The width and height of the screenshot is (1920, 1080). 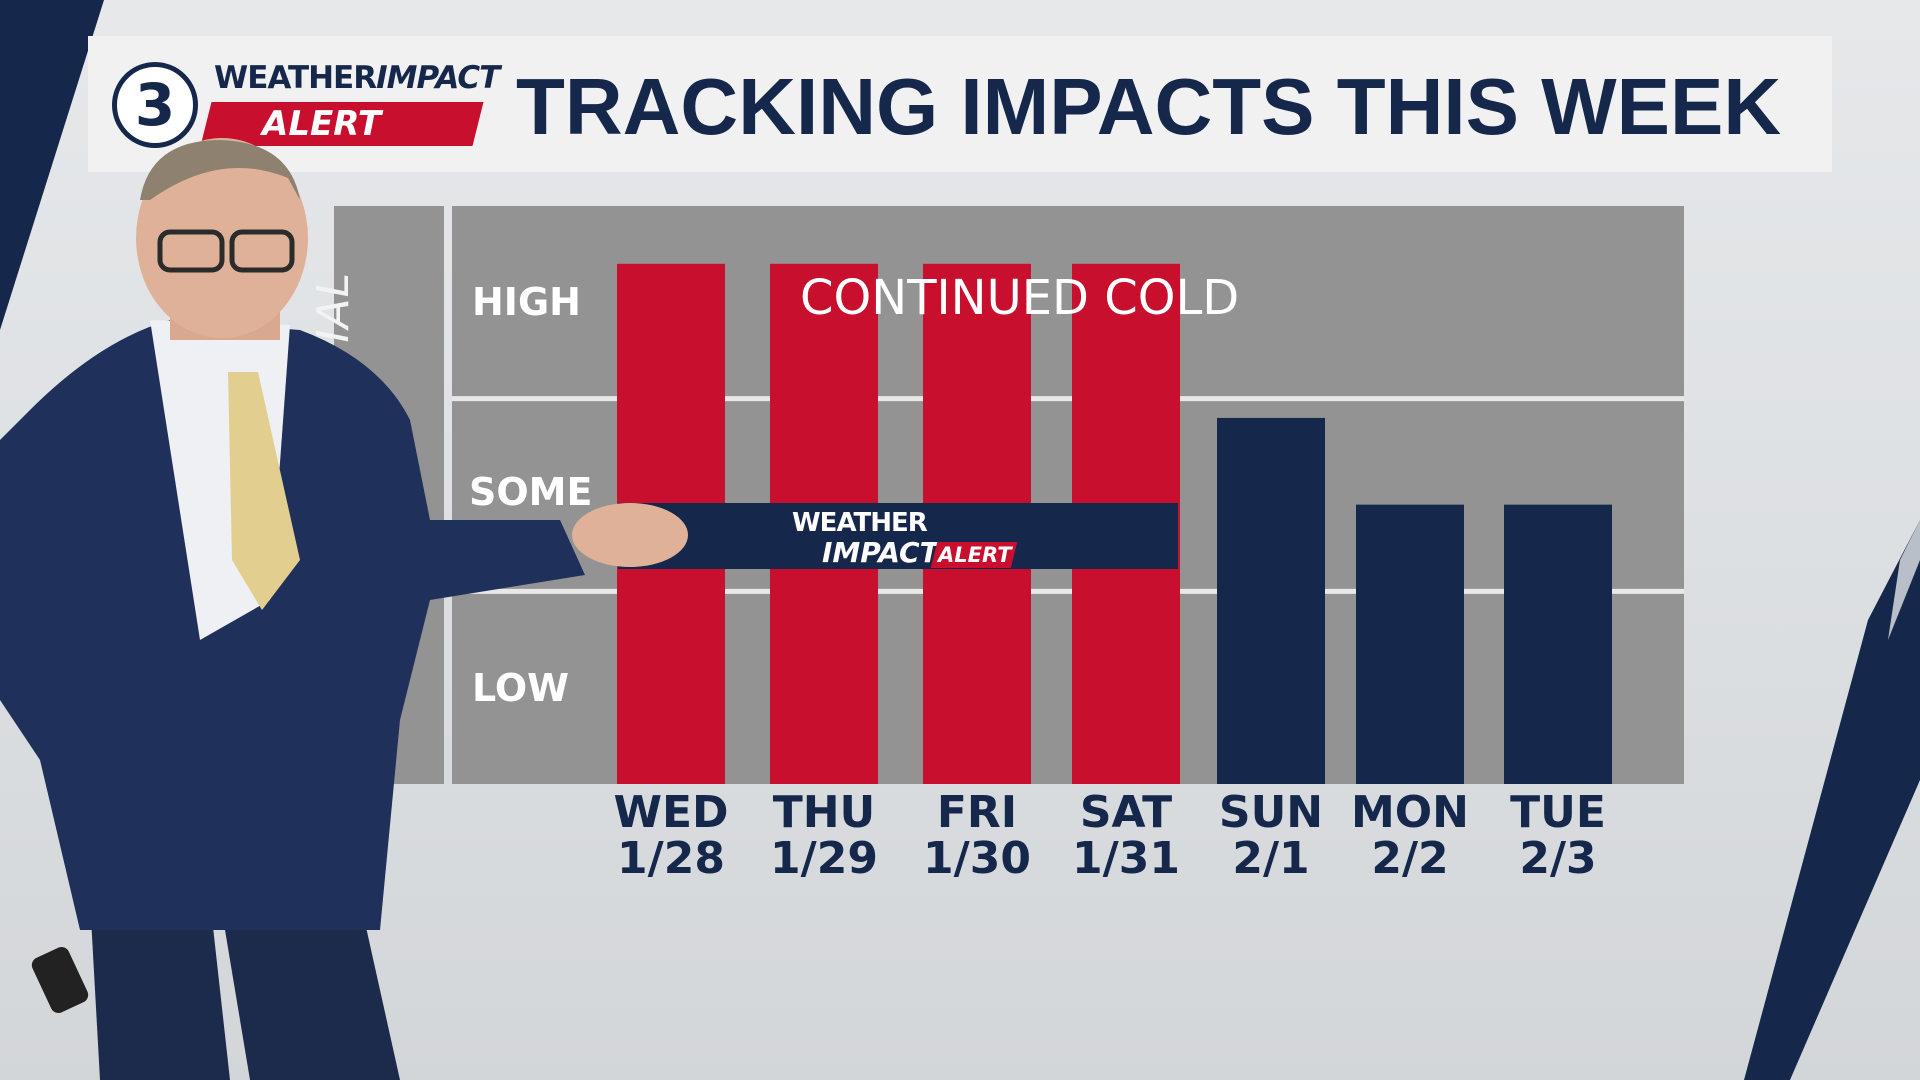 I want to click on station-logo: 3, so click(x=155, y=105).